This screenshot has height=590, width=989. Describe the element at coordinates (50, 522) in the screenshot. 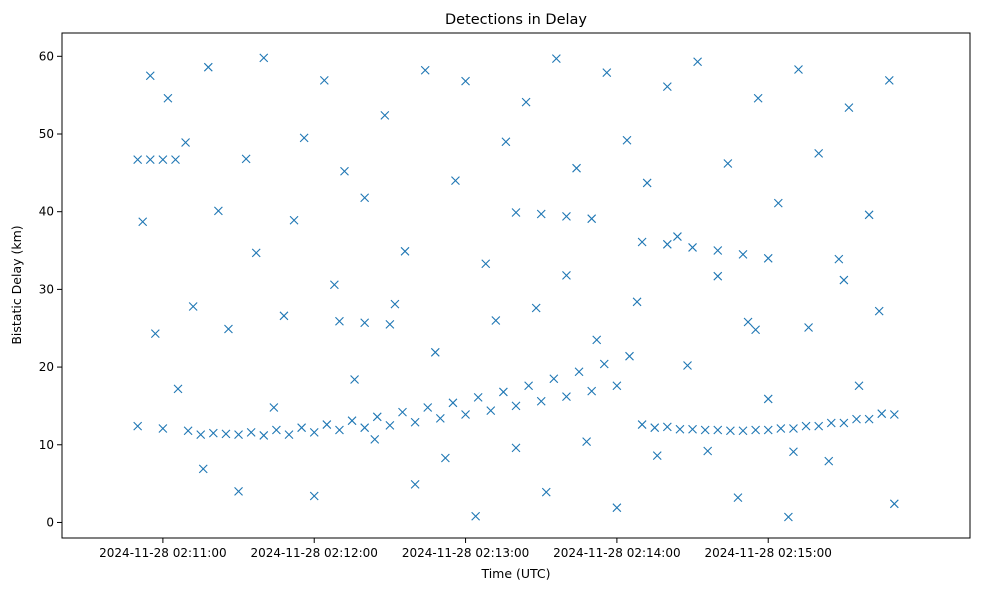

I see `y-tick-label-0: 0` at that location.